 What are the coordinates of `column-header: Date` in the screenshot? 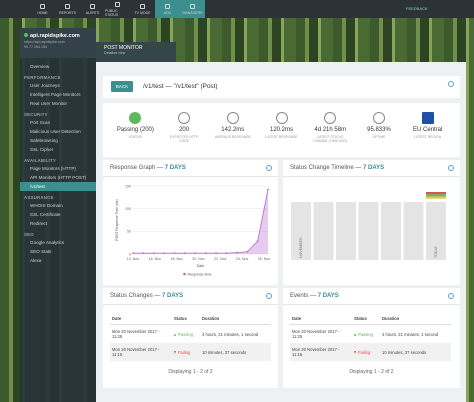 It's located at (141, 319).